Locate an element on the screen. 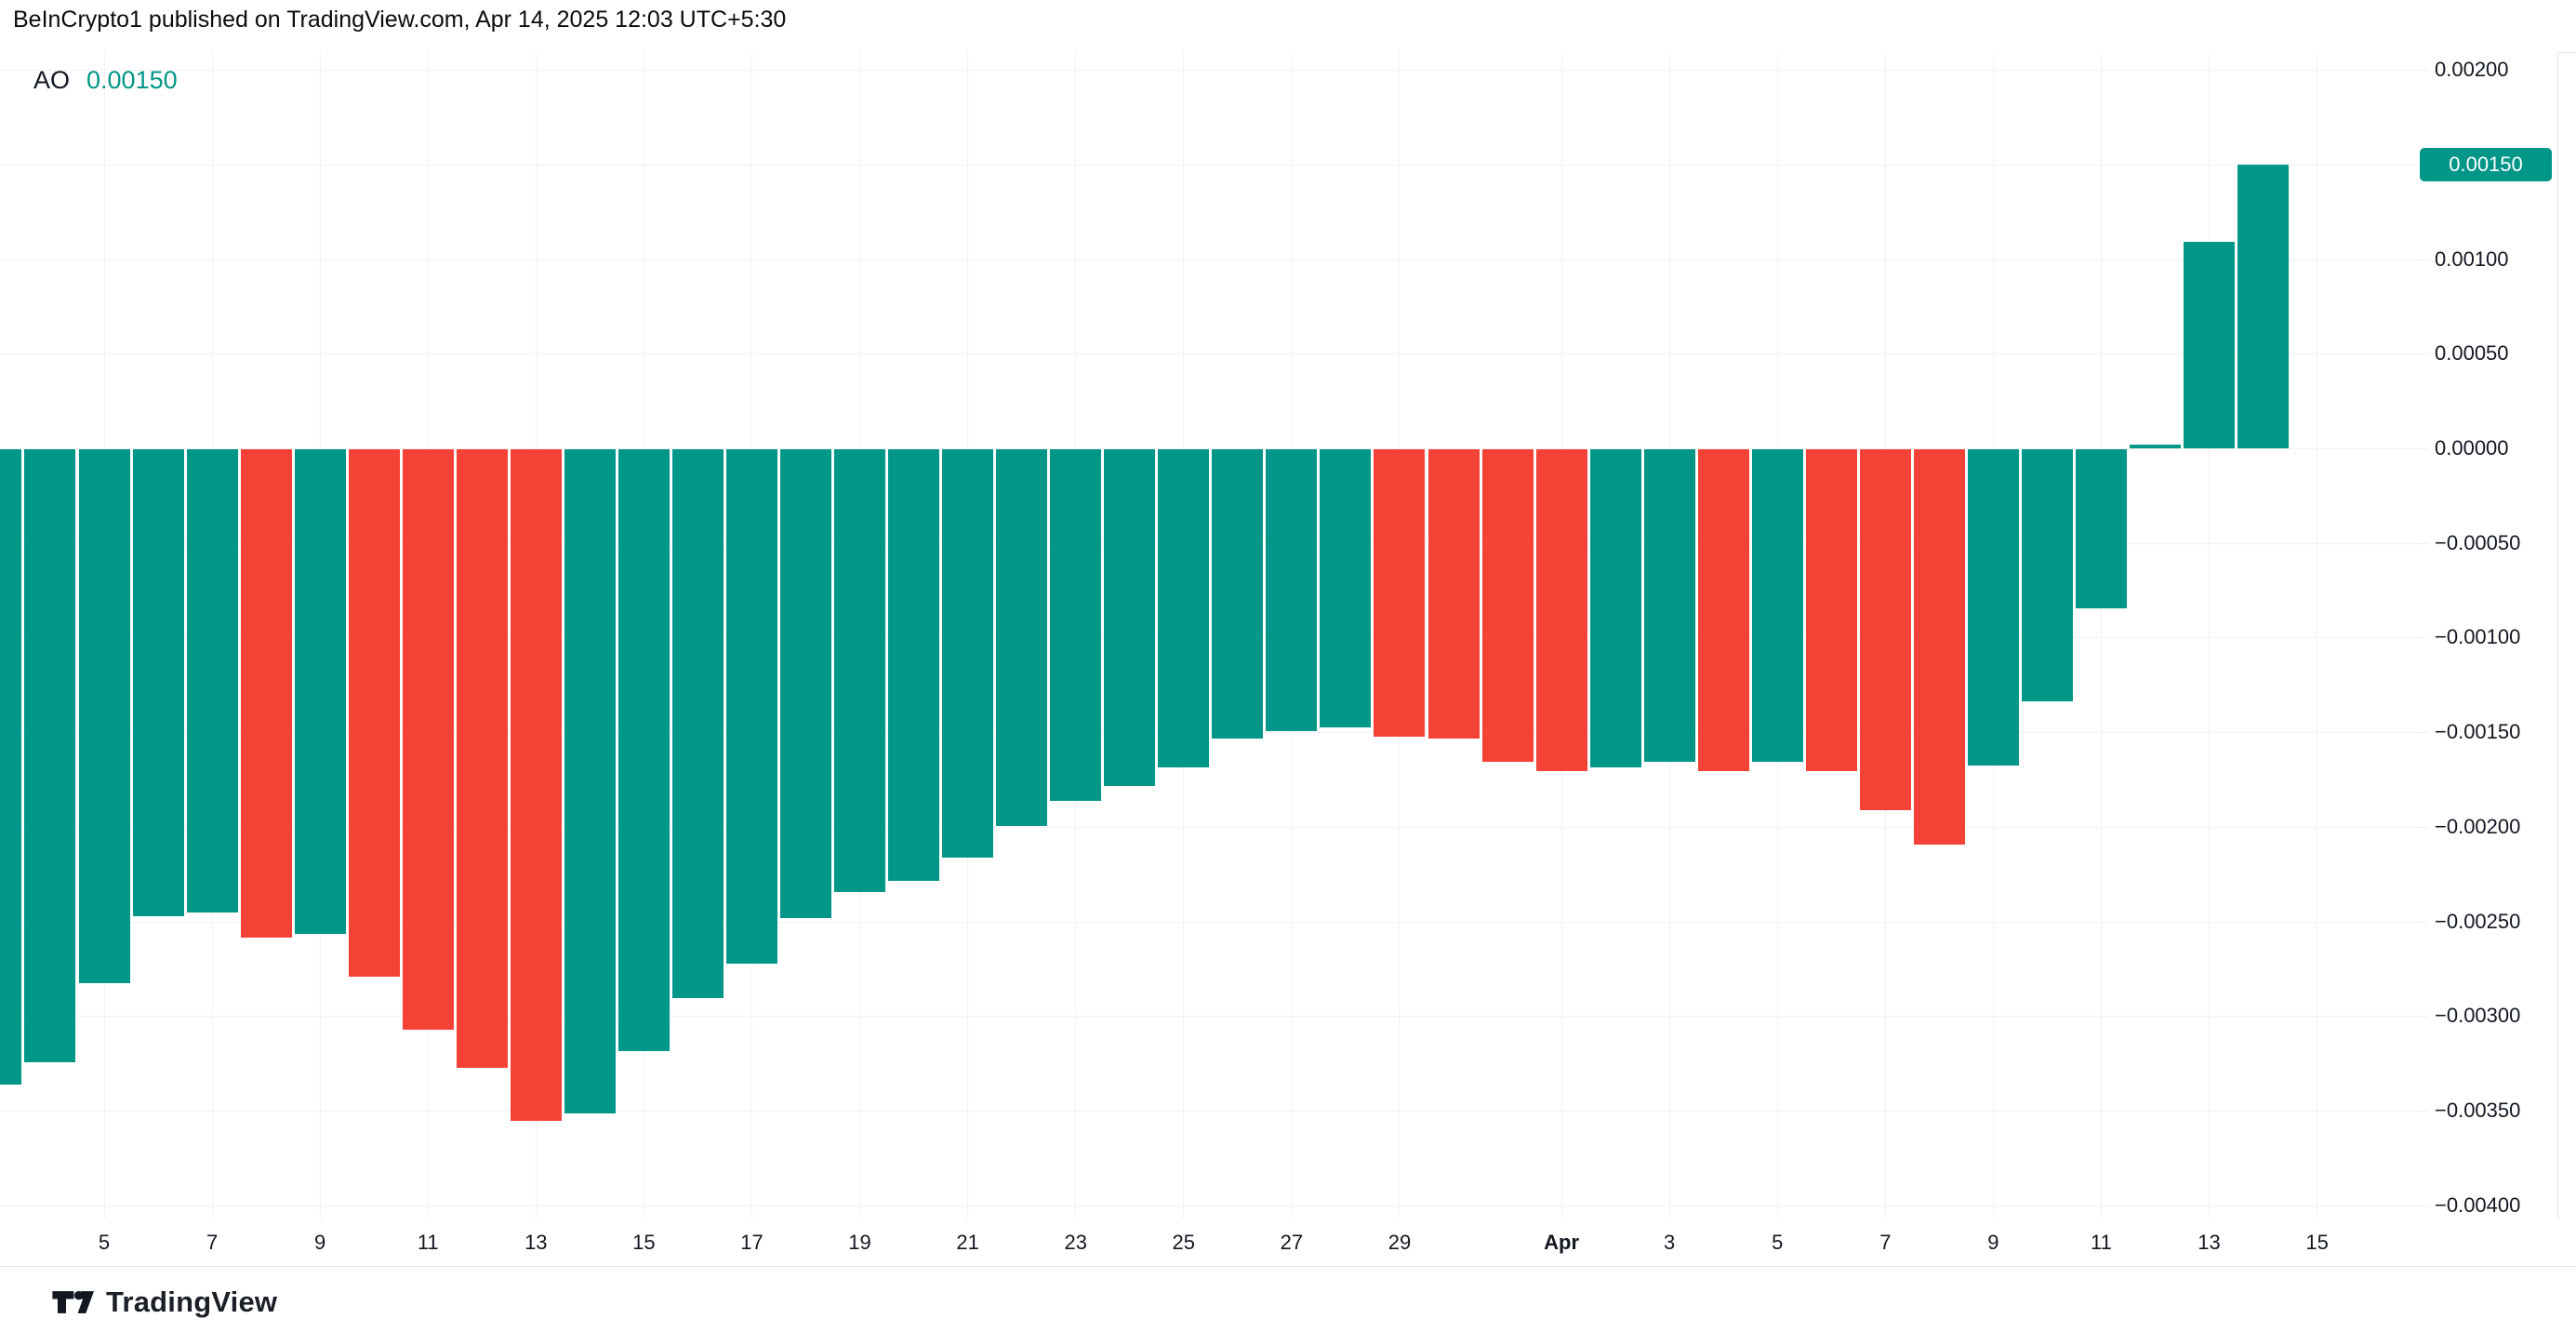  price-axis-label: −0.00350 is located at coordinates (2478, 1110).